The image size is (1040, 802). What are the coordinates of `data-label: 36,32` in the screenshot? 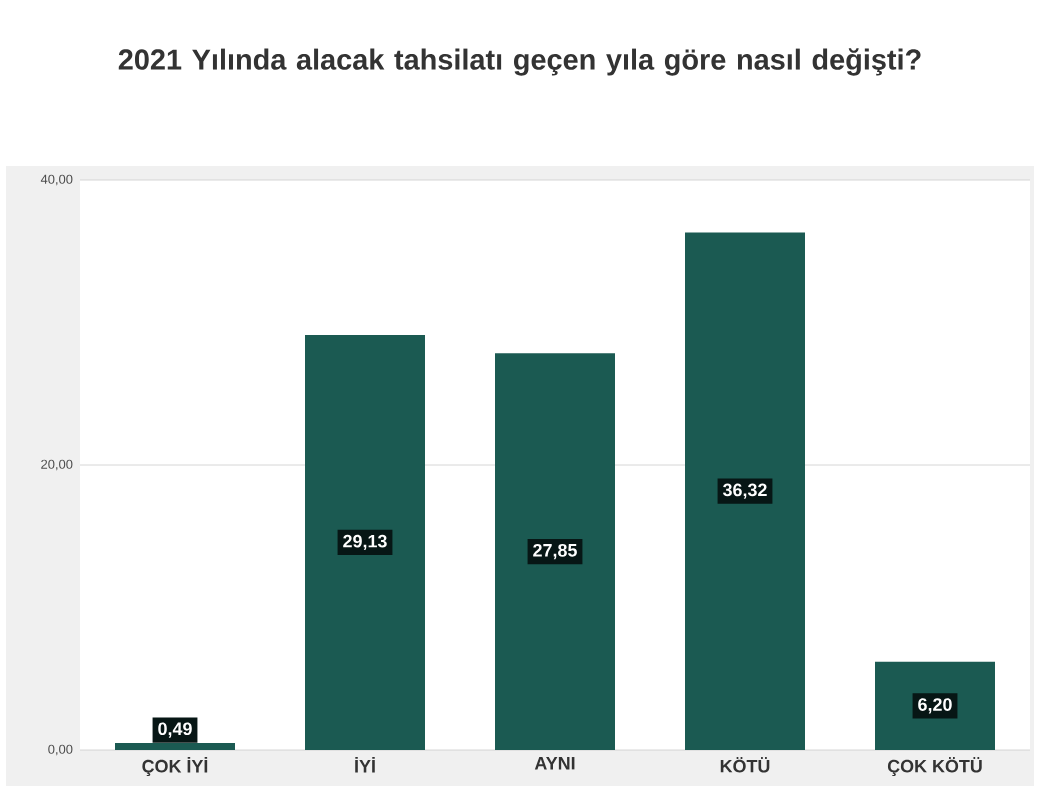 It's located at (744, 491).